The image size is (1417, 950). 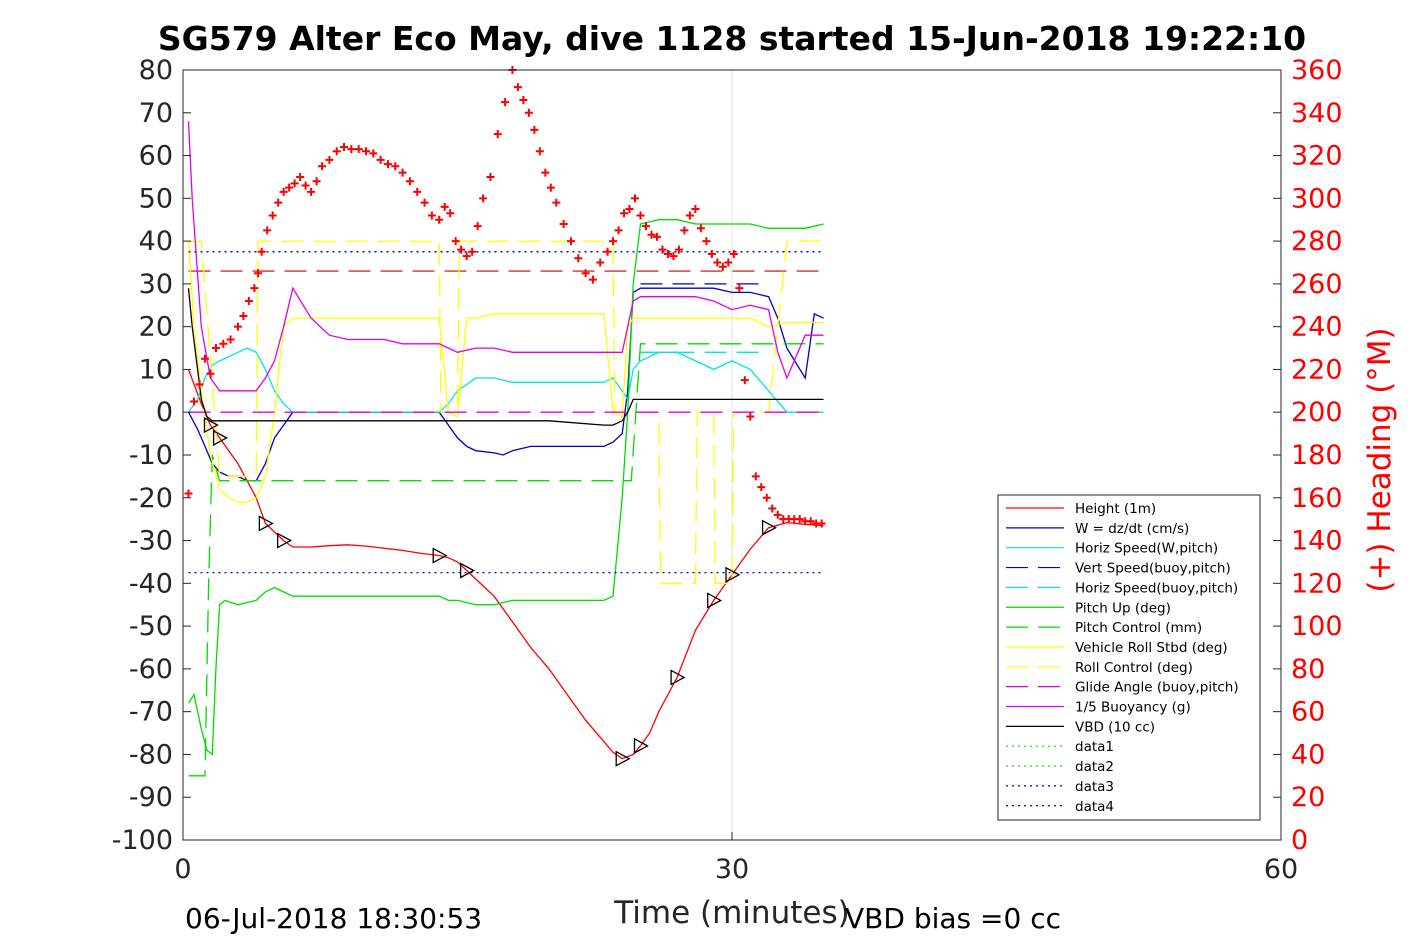 What do you see at coordinates (1138, 628) in the screenshot?
I see `legend-label-pitch-control-mm: Pitch Control (mm)` at bounding box center [1138, 628].